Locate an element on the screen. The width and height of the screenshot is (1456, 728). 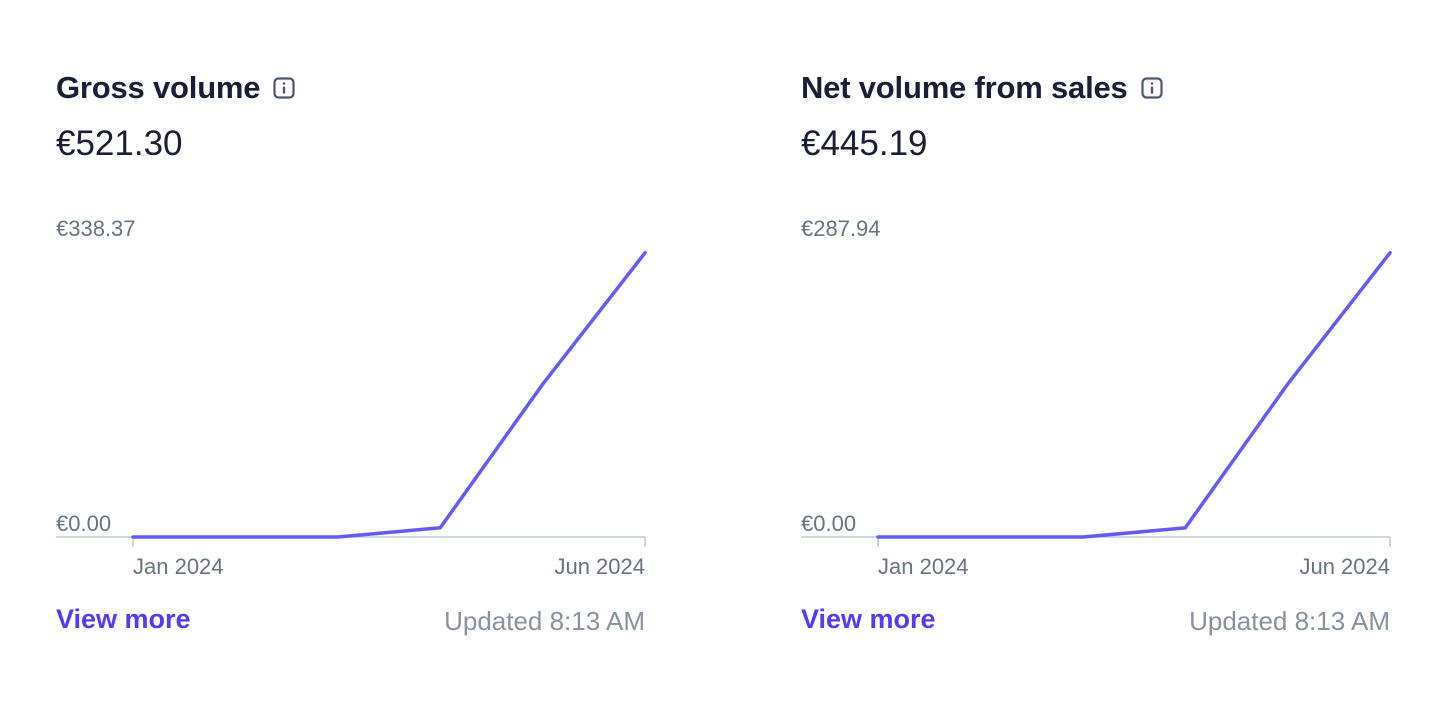
y-axis-max-label: €287.94 is located at coordinates (841, 228).